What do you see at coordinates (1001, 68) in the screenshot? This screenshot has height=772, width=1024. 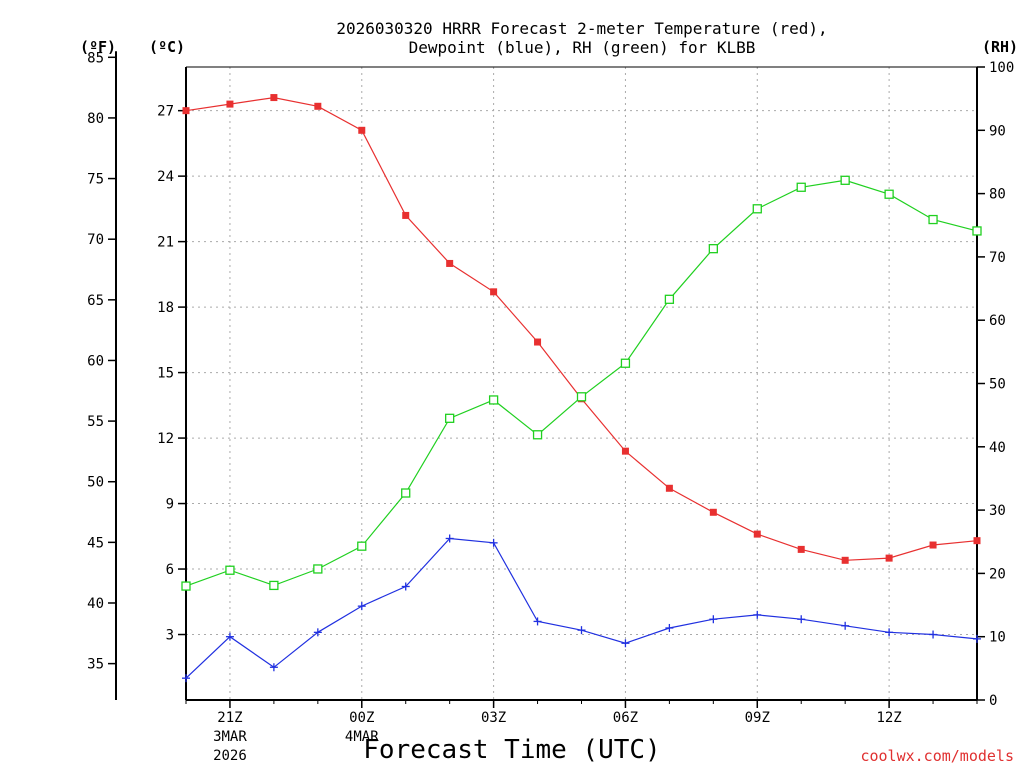 I see `rh-tick-label: 100` at bounding box center [1001, 68].